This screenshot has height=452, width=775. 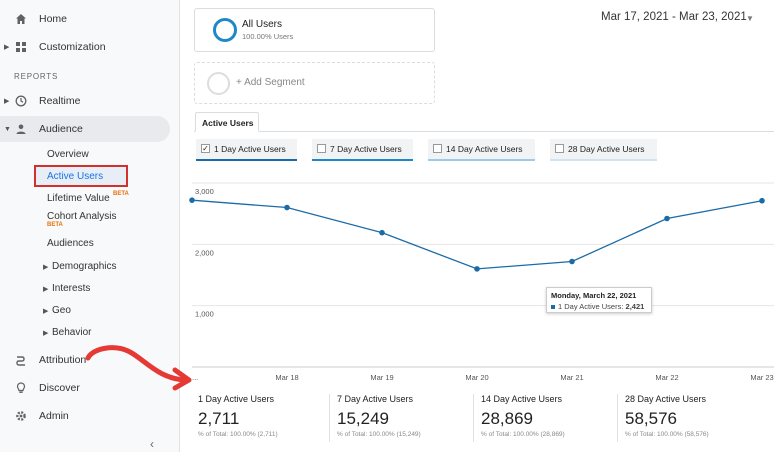 I want to click on total-percent: % of Total: 100.00% (15,249), so click(x=379, y=434).